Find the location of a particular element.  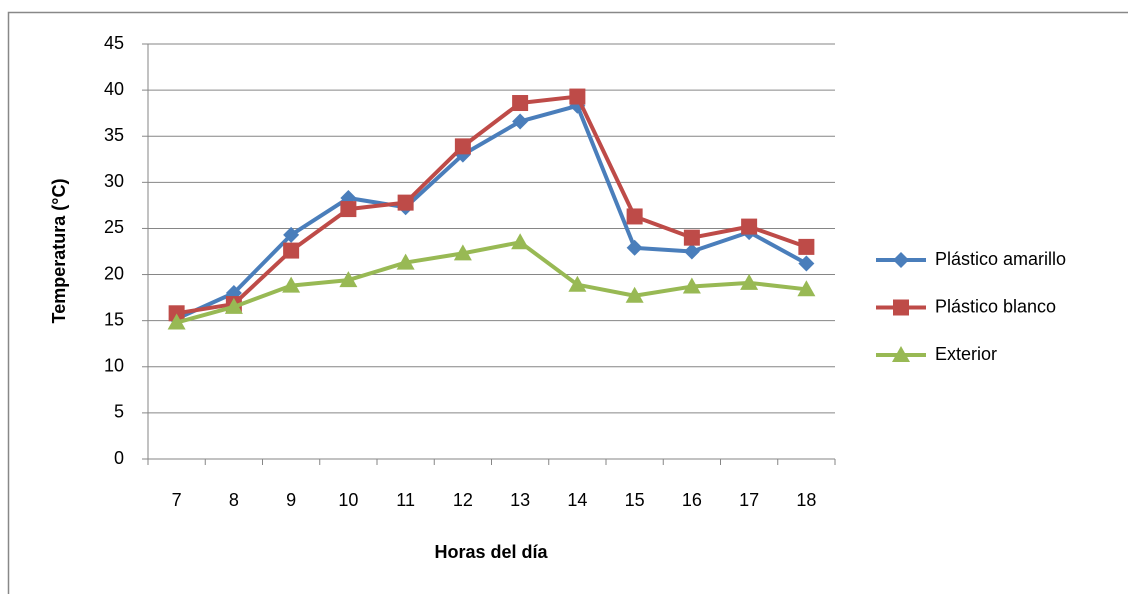

y-tick-label: 45 is located at coordinates (114, 43).